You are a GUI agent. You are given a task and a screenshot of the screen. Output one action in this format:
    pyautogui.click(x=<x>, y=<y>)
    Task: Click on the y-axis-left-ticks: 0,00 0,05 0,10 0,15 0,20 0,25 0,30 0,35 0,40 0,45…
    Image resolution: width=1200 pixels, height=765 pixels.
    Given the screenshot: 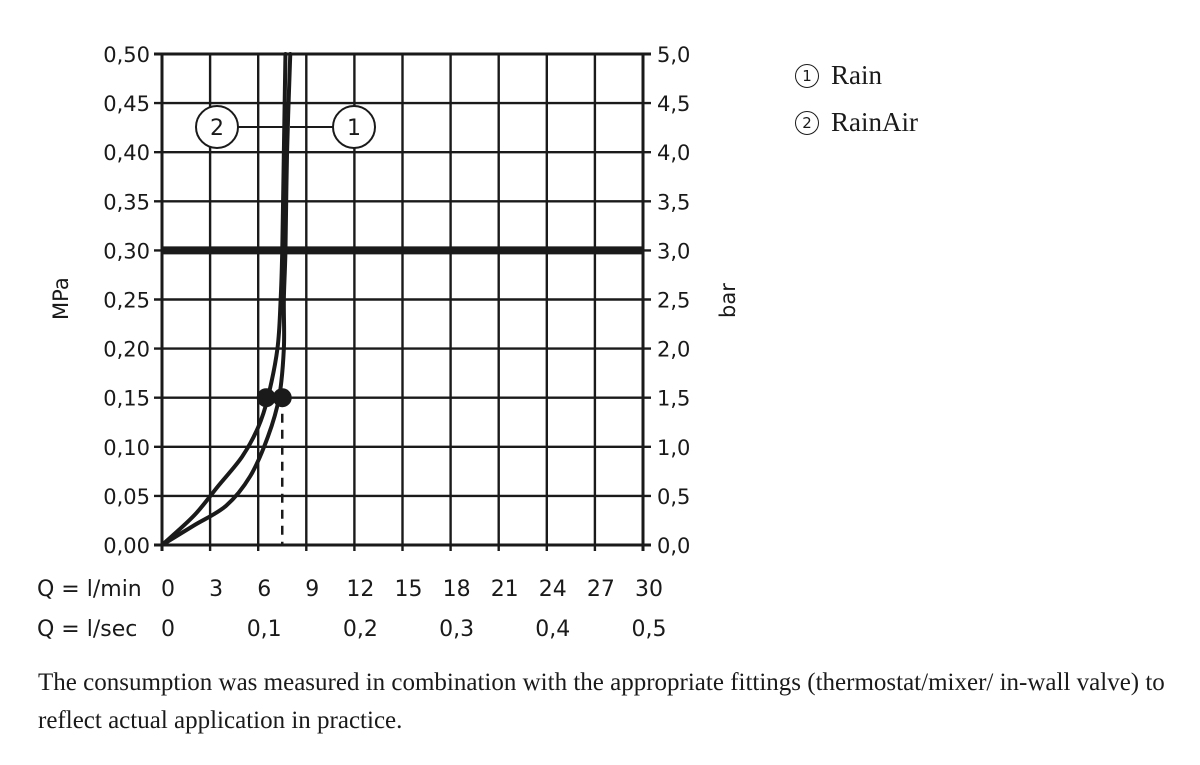 What is the action you would take?
    pyautogui.click(x=126, y=300)
    